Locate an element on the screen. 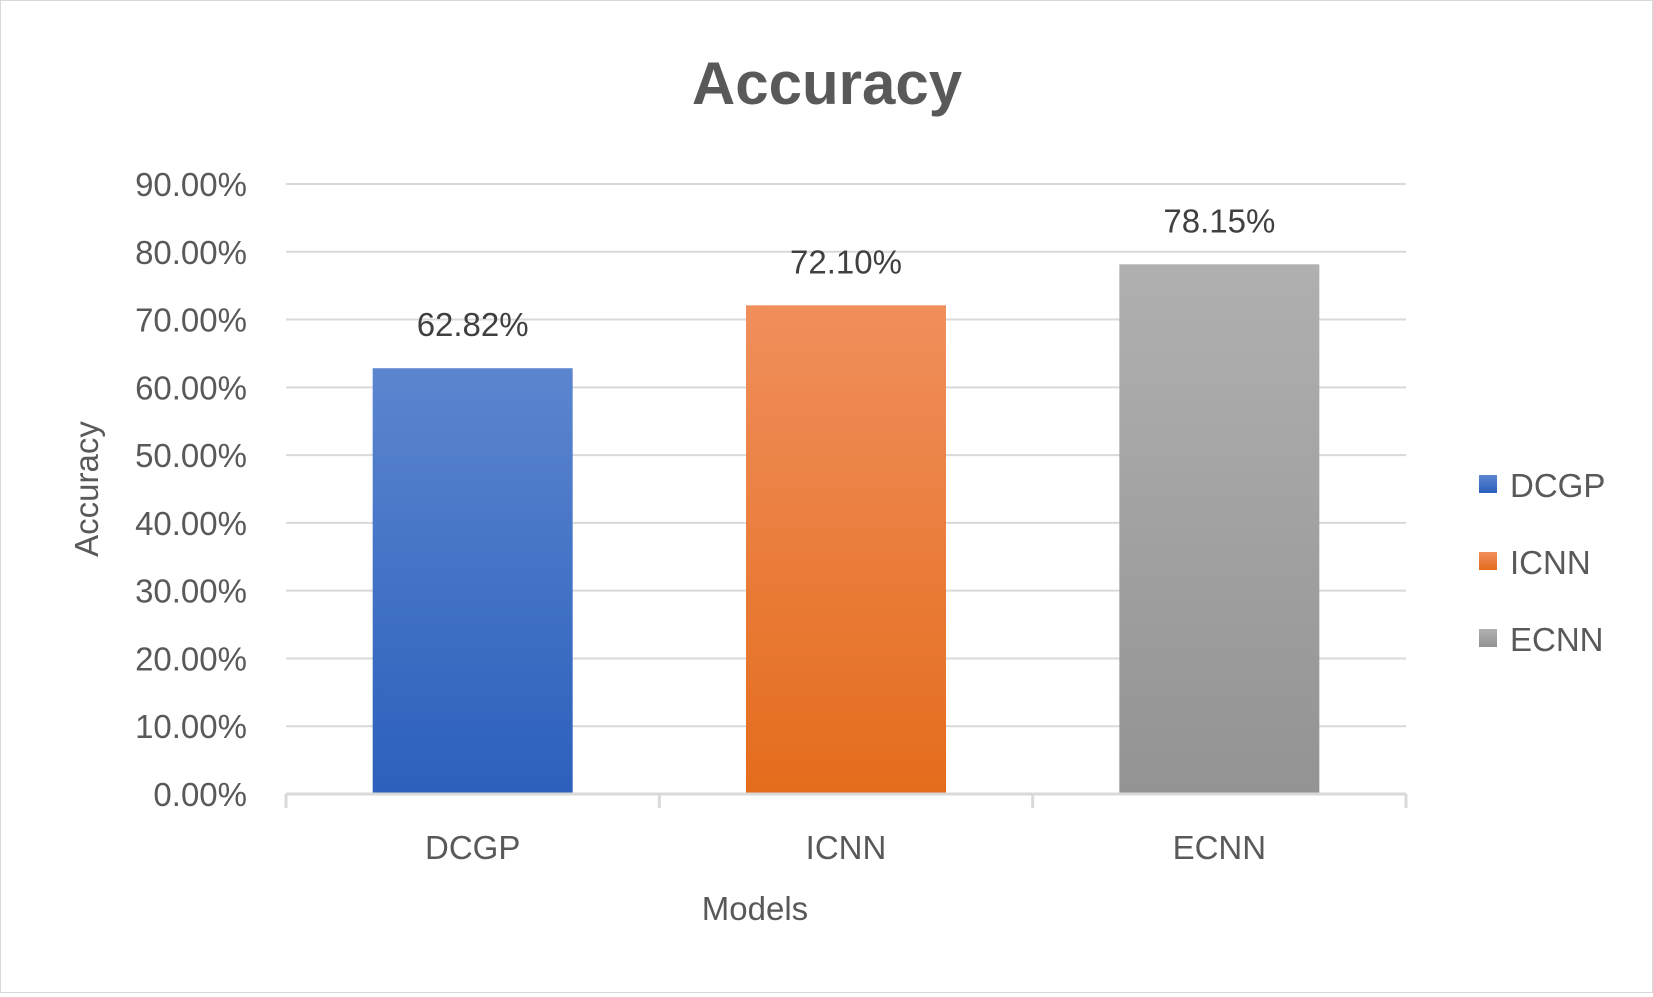 This screenshot has height=997, width=1653. y-tick-label: 40.00% is located at coordinates (191, 523).